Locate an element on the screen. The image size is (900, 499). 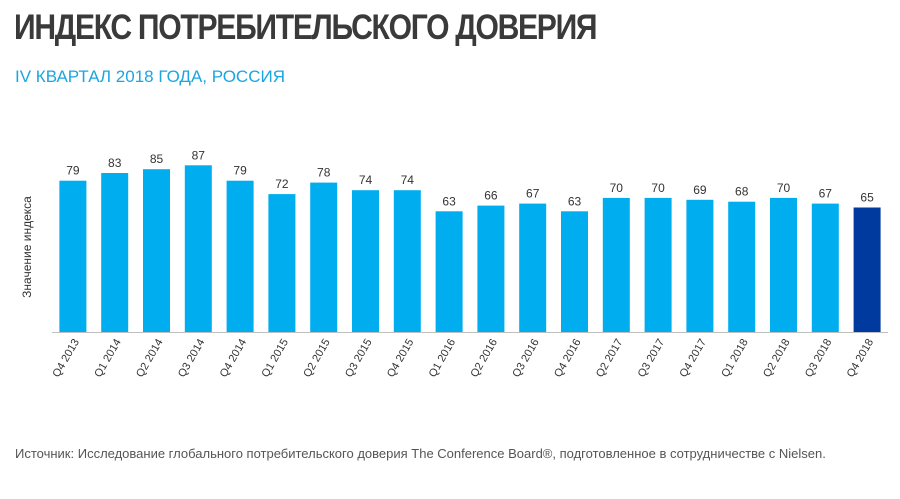
x-tick-label: Q3 2014 is located at coordinates (191, 358).